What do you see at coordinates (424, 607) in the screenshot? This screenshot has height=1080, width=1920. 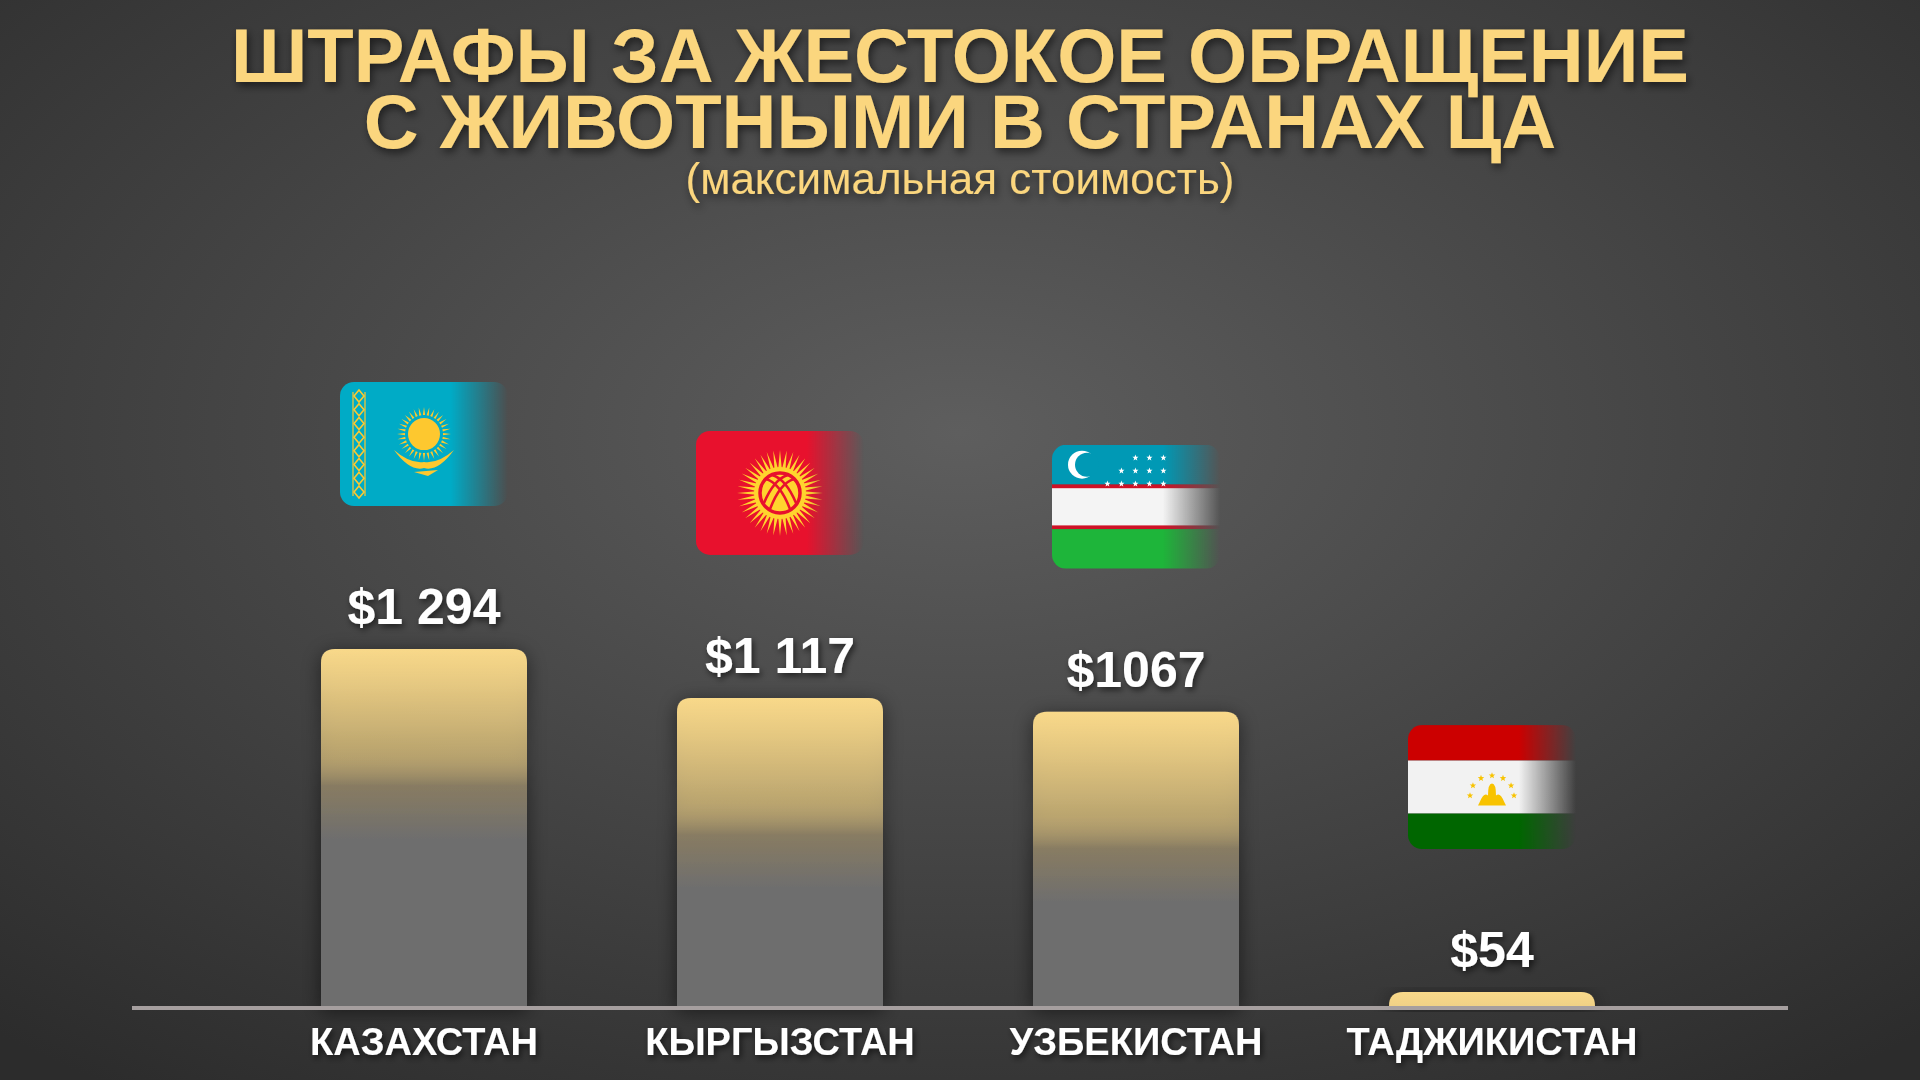 I see `data-label: $1 294` at bounding box center [424, 607].